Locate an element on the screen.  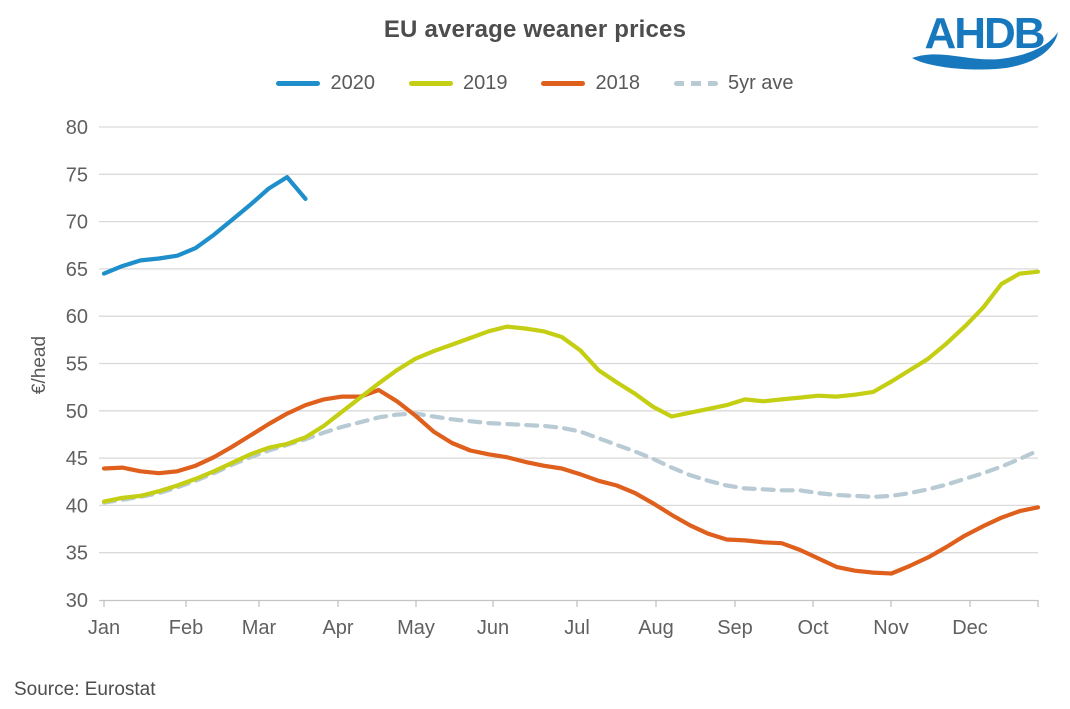
legend-swatch-5yr-ave-icon is located at coordinates (695, 83).